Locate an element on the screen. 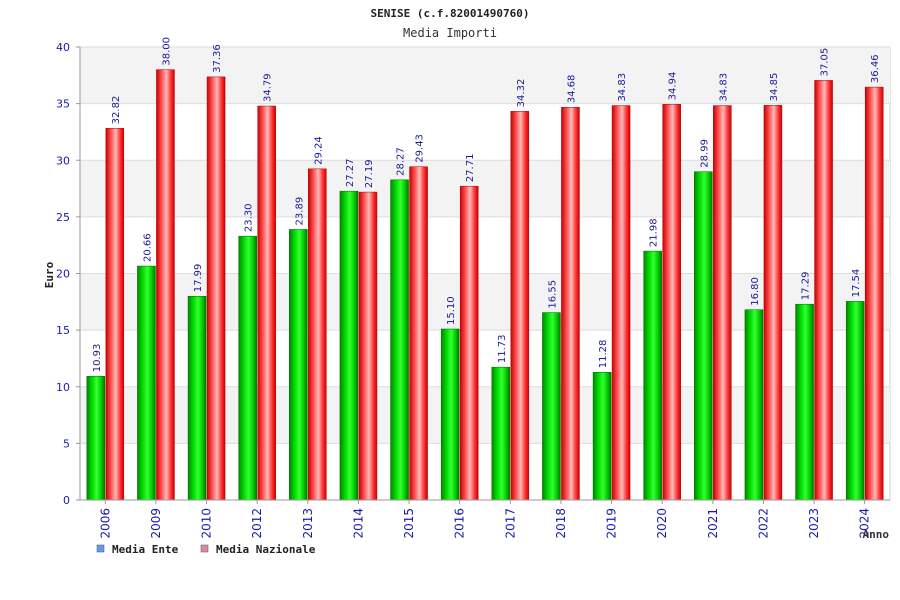  data-label: 34.85 is located at coordinates (774, 87).